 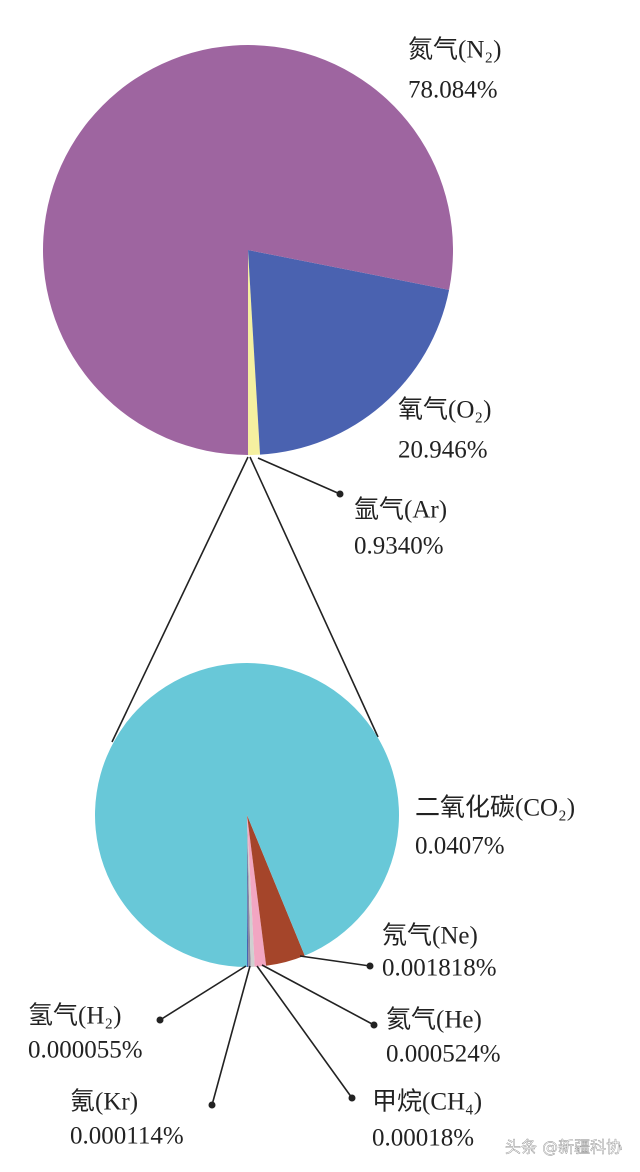 I want to click on value-label: 0.000524%, so click(x=443, y=1054).